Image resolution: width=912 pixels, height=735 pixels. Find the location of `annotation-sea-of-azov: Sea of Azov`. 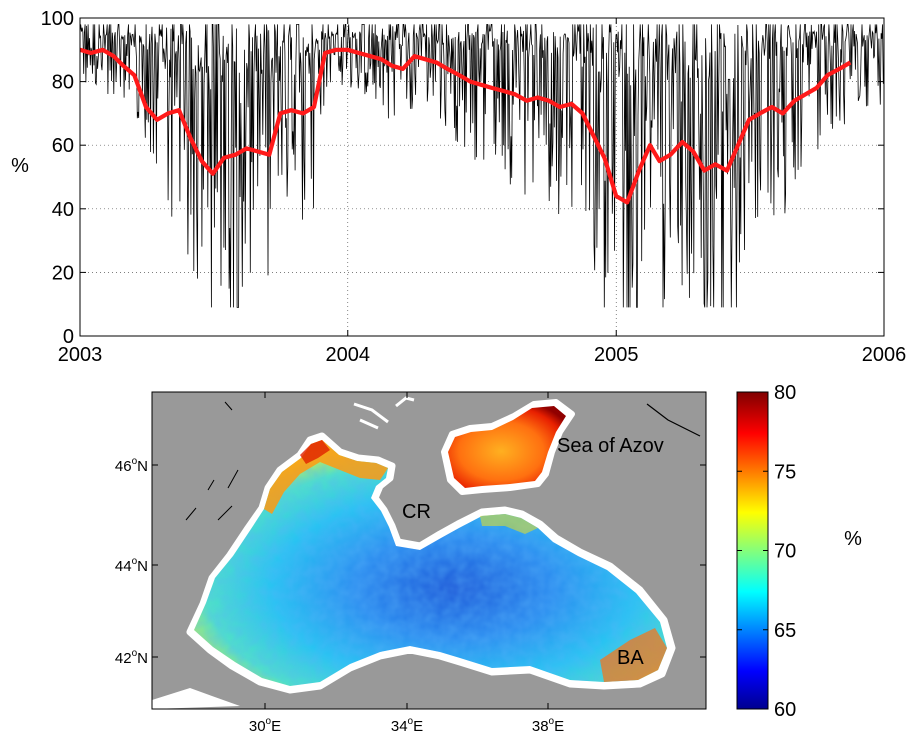

annotation-sea-of-azov: Sea of Azov is located at coordinates (610, 446).